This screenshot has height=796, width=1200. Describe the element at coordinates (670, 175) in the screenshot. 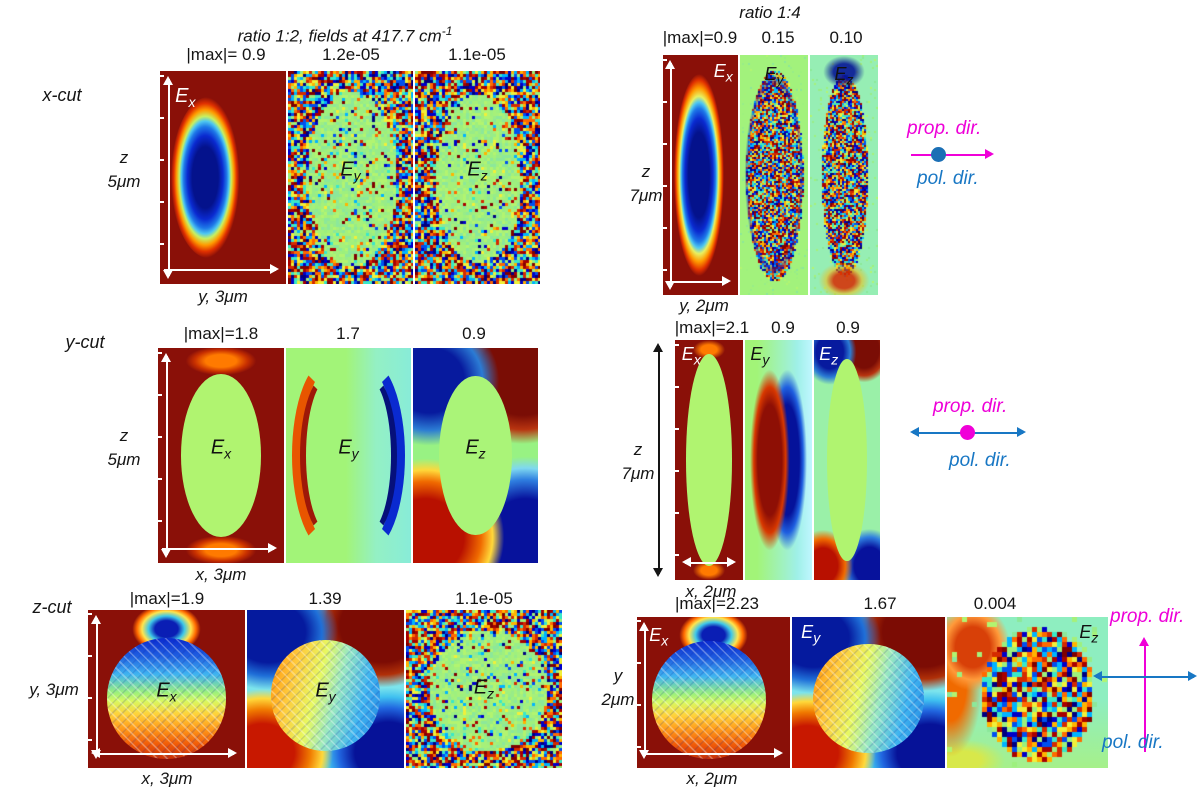

I see `z-axis-arrow-r1` at that location.